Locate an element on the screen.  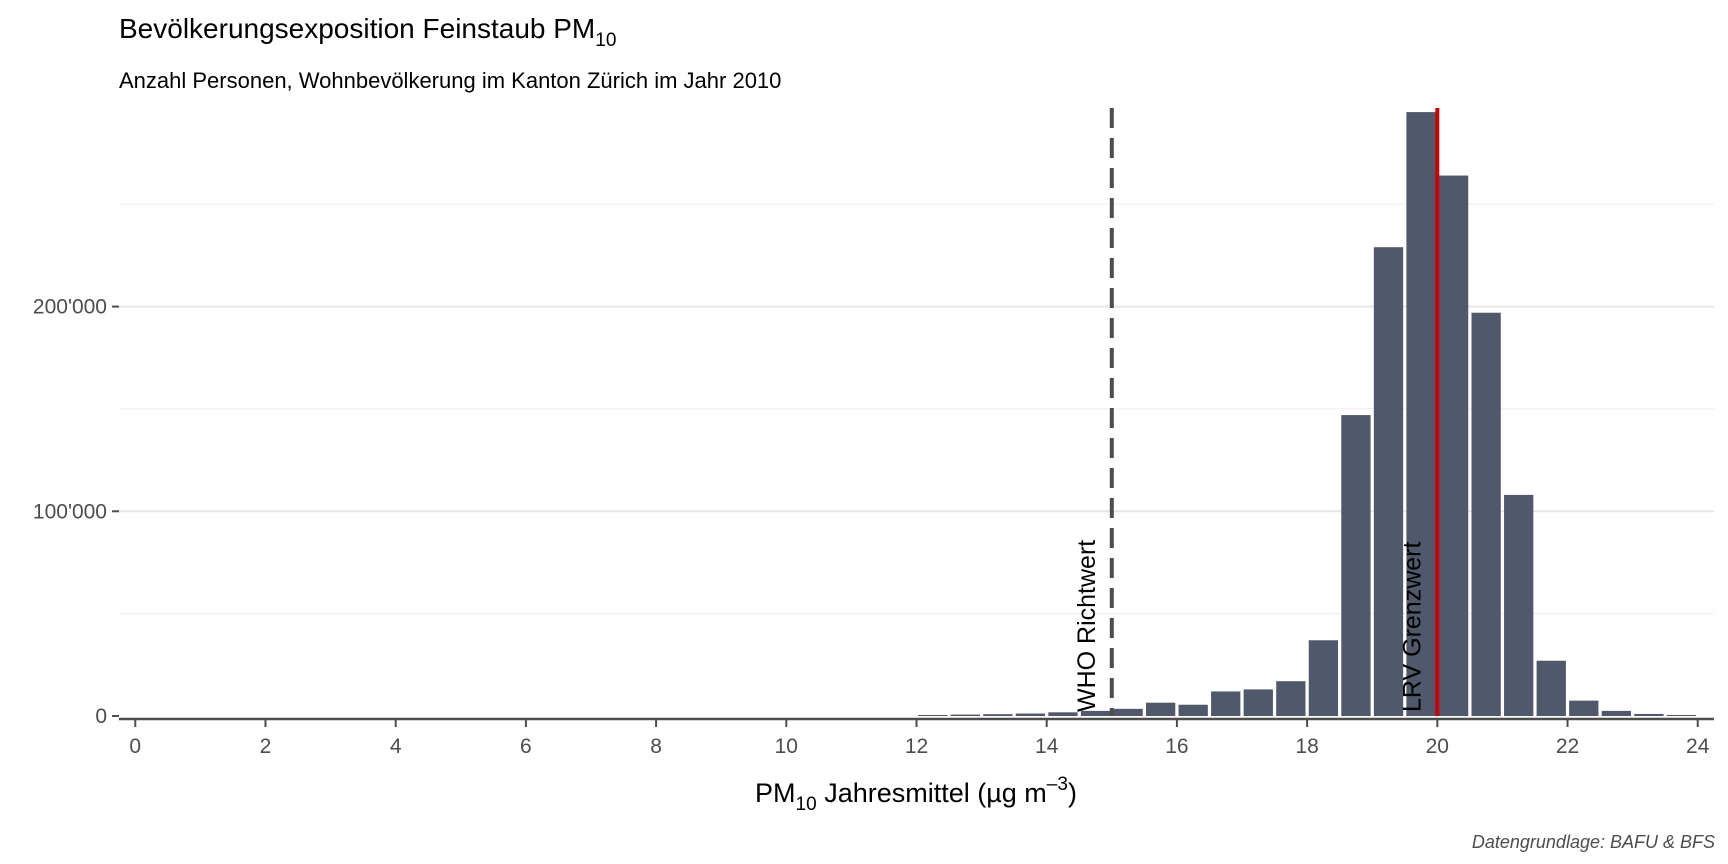
y-tick-label-1: 100'000 is located at coordinates (70, 511).